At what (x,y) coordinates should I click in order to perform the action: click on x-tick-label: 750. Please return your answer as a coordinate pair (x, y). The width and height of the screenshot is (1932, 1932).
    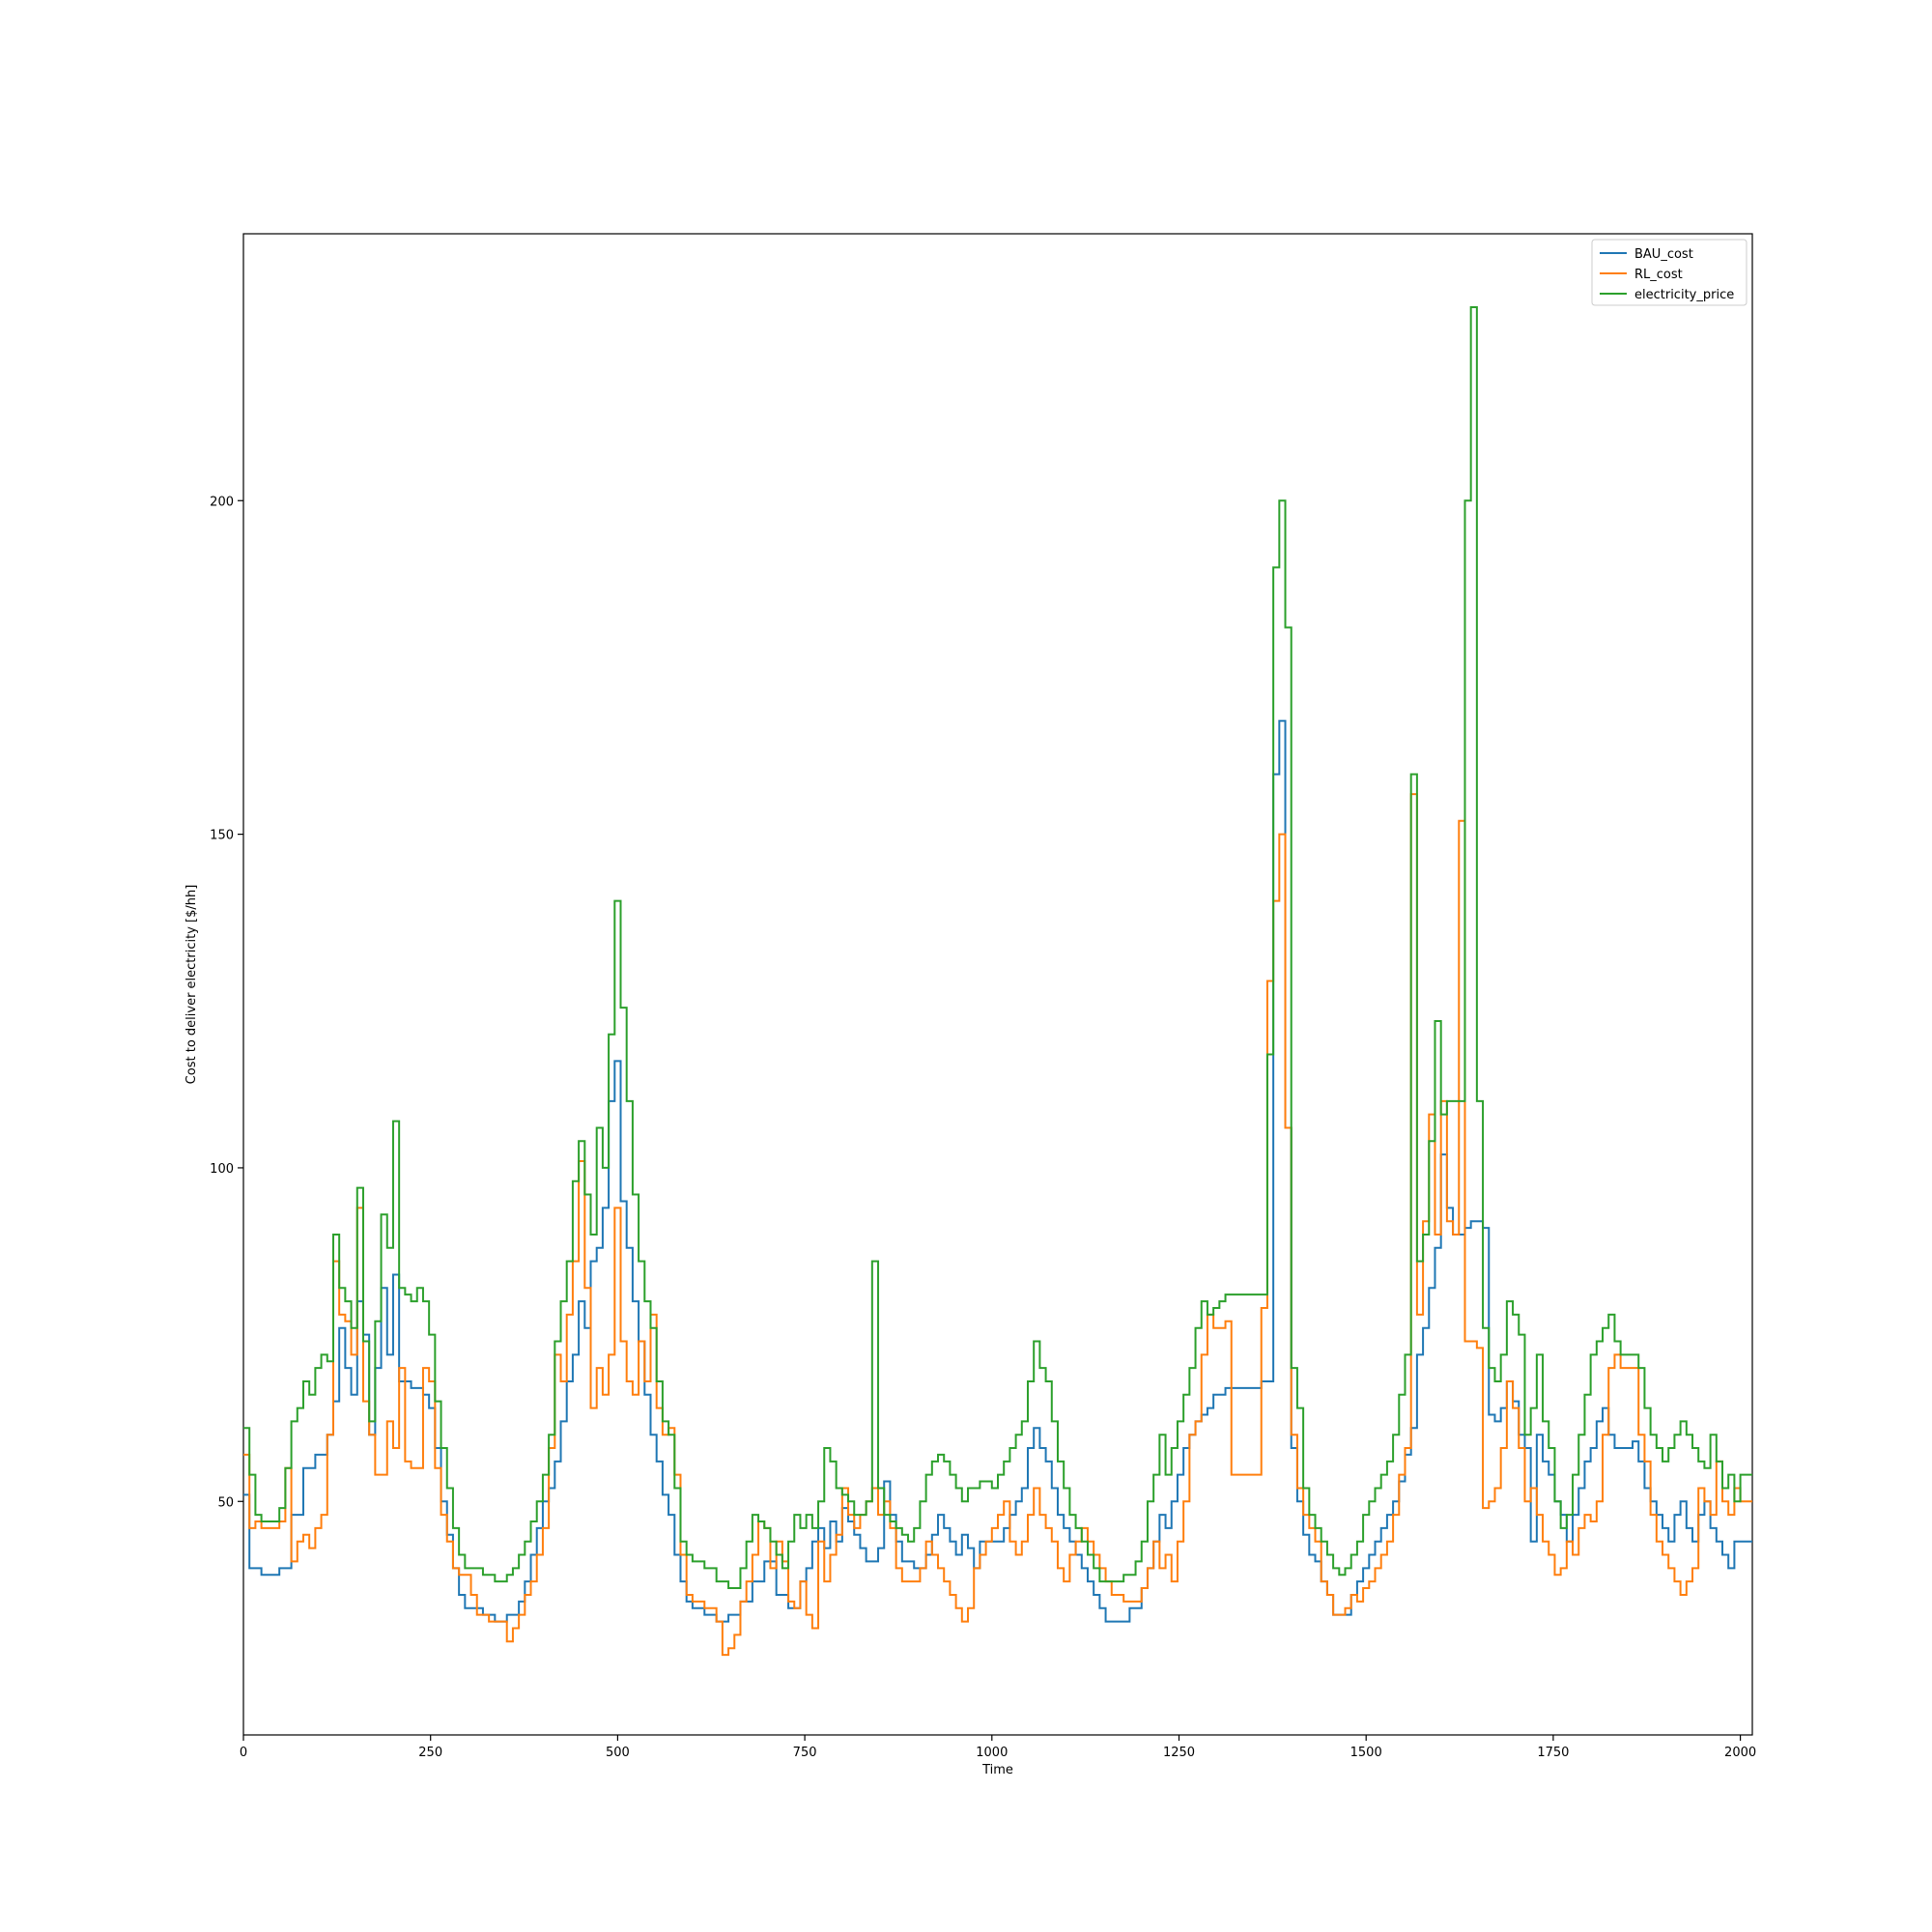
    Looking at the image, I should click on (805, 1753).